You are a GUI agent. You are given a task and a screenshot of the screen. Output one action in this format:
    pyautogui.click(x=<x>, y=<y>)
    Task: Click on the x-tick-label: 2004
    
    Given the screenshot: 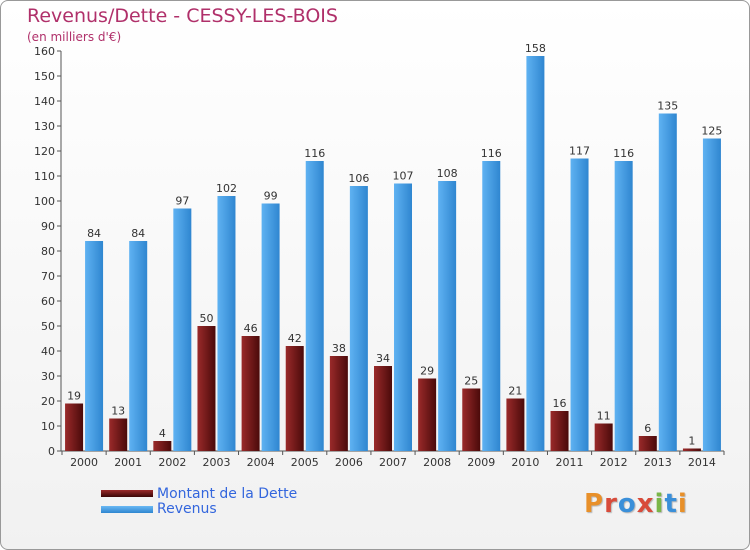 What is the action you would take?
    pyautogui.click(x=261, y=462)
    